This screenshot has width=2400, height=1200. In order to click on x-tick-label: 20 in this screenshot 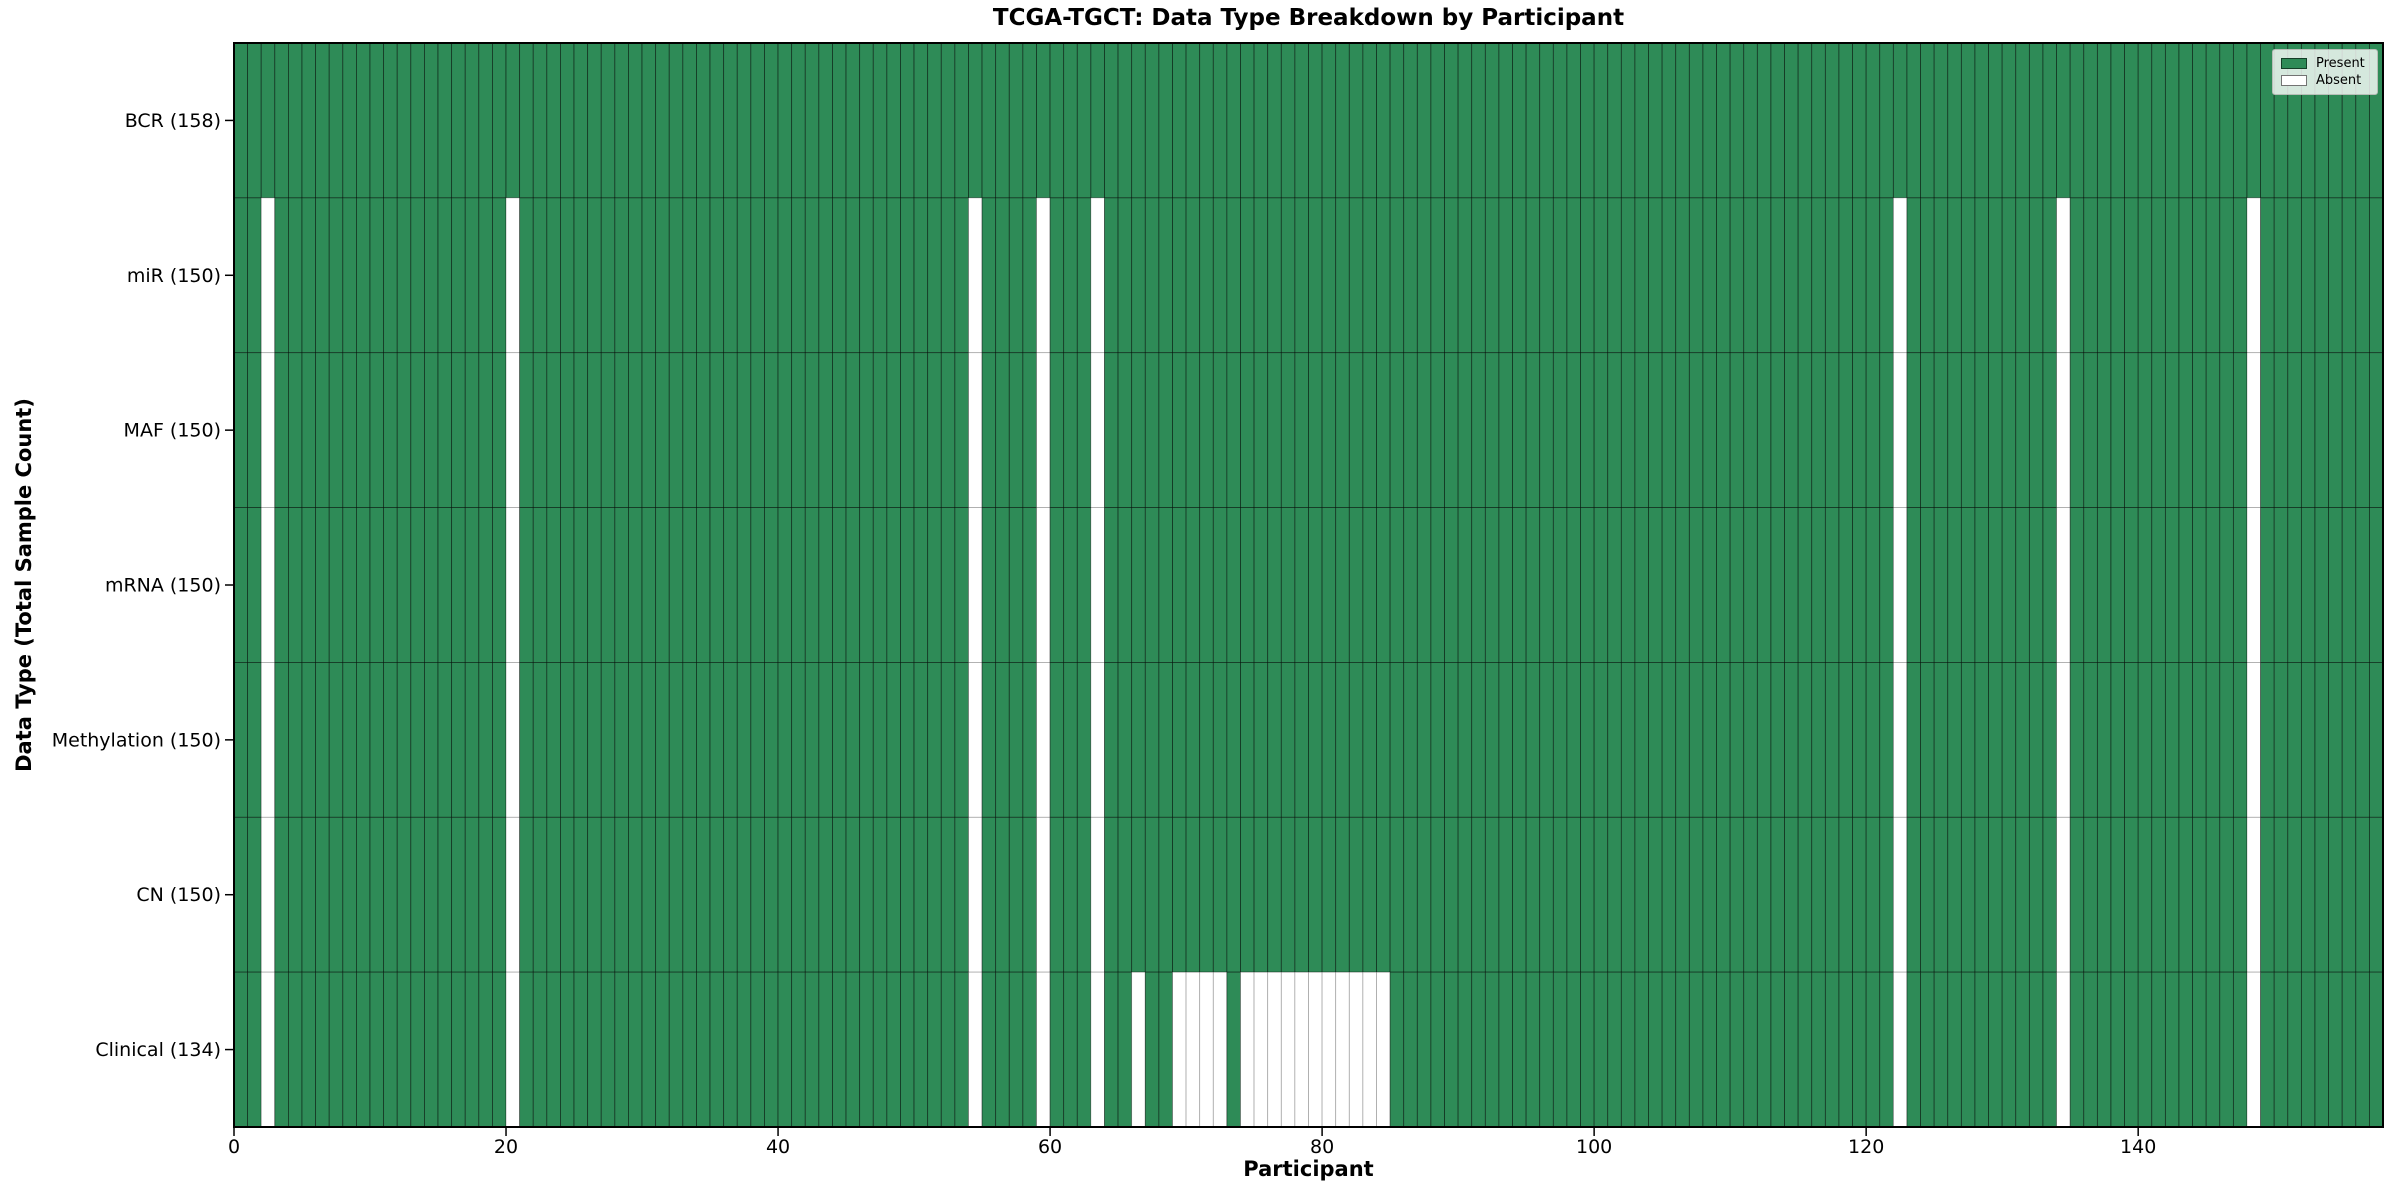, I will do `click(506, 1147)`.